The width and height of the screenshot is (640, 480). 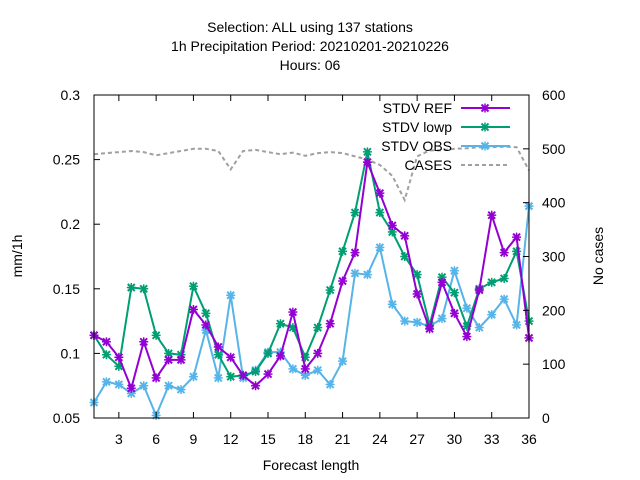 What do you see at coordinates (66, 160) in the screenshot?
I see `y-tick-label: 0.25` at bounding box center [66, 160].